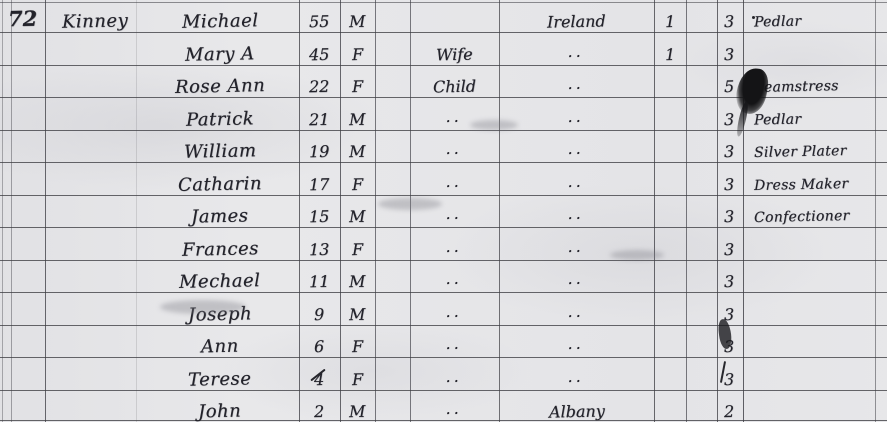  I want to click on cell-age: 15, so click(319, 211).